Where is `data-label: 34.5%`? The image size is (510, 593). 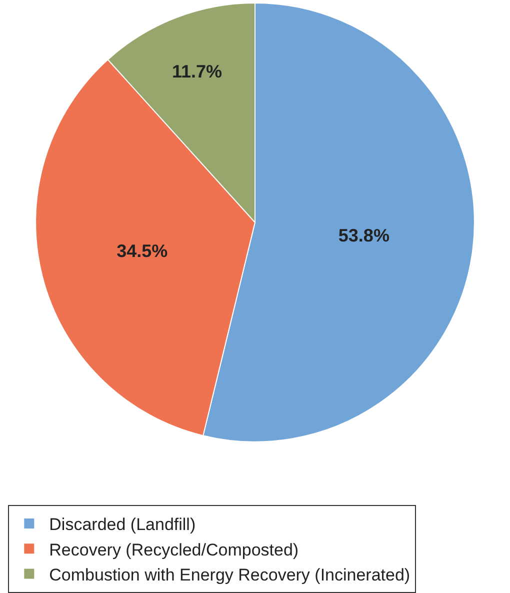 data-label: 34.5% is located at coordinates (142, 250).